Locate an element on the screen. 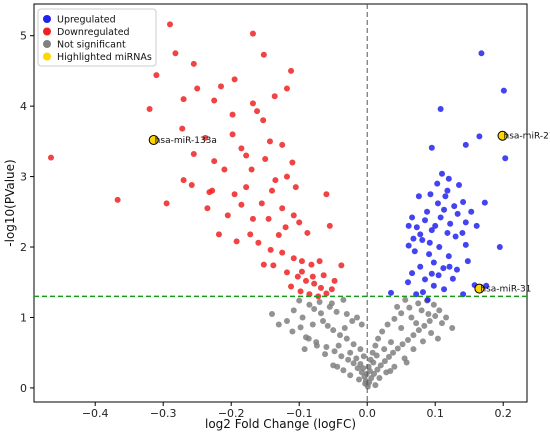  x-tick-label: 0.1 is located at coordinates (435, 413).